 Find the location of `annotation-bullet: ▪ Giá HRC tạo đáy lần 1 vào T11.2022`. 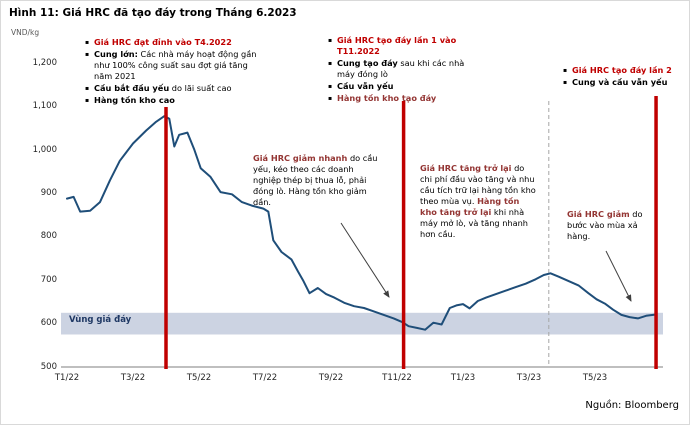

annotation-bullet: ▪ Giá HRC tạo đáy lần 1 vào T11.2022 is located at coordinates (404, 46).